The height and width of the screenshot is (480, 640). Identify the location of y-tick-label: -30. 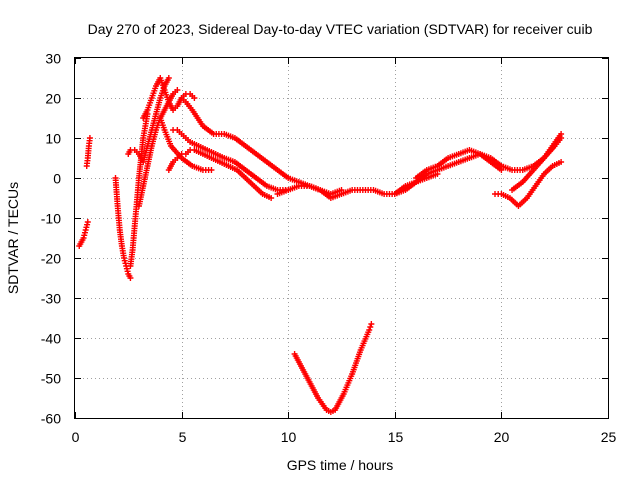
(51, 299).